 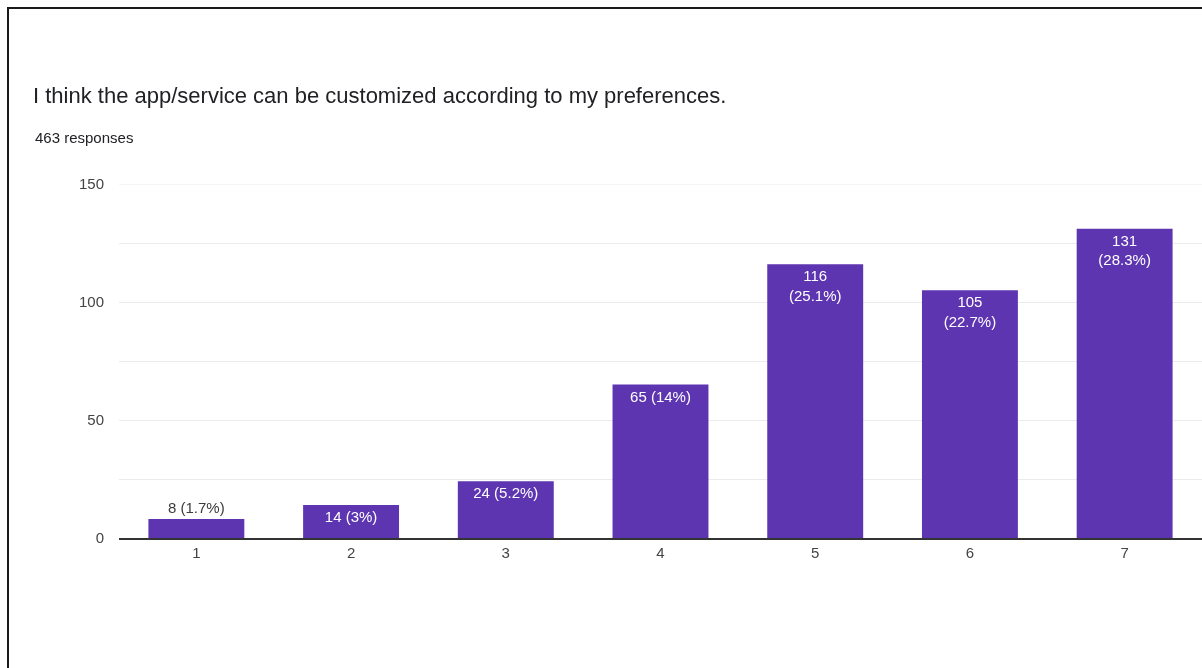 What do you see at coordinates (1124, 250) in the screenshot?
I see `data-label: 131 (28.3%)` at bounding box center [1124, 250].